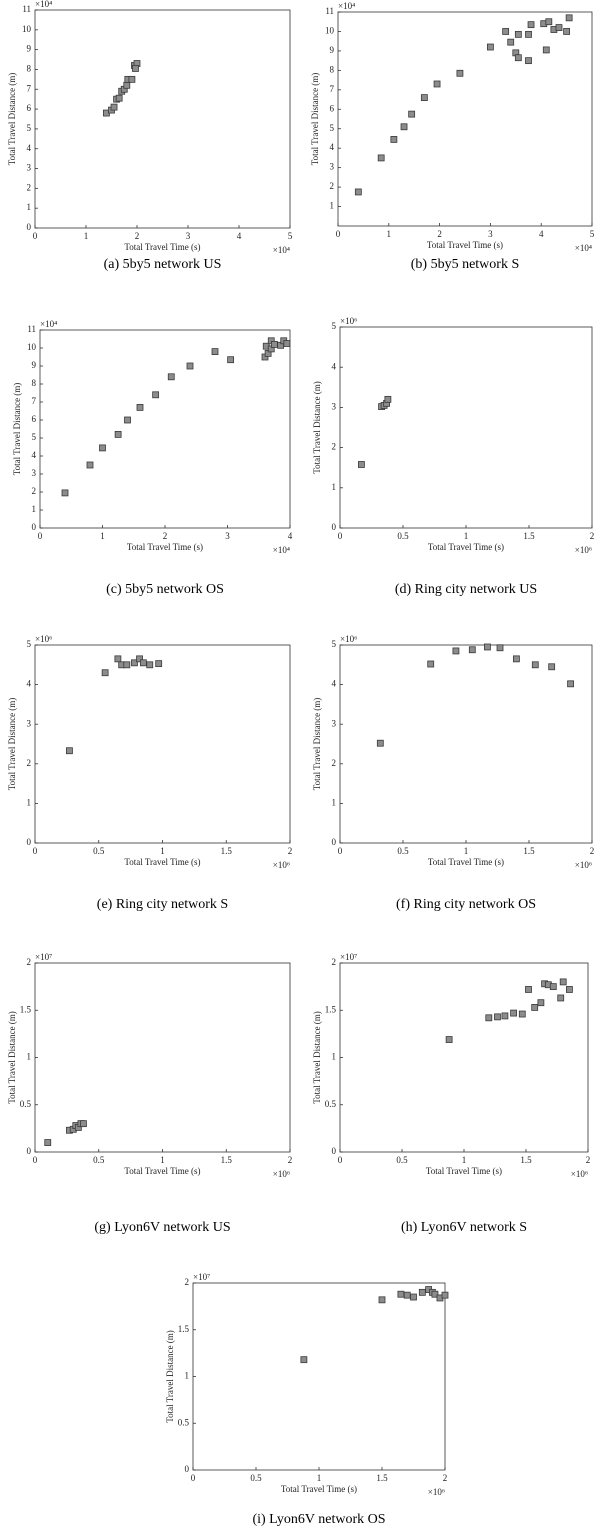 This screenshot has width=597, height=1535. I want to click on y-tick-label: 11, so click(26, 9).